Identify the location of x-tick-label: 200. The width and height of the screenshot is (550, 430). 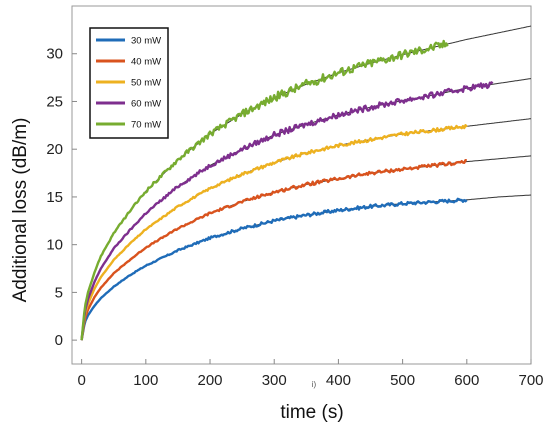
(210, 380).